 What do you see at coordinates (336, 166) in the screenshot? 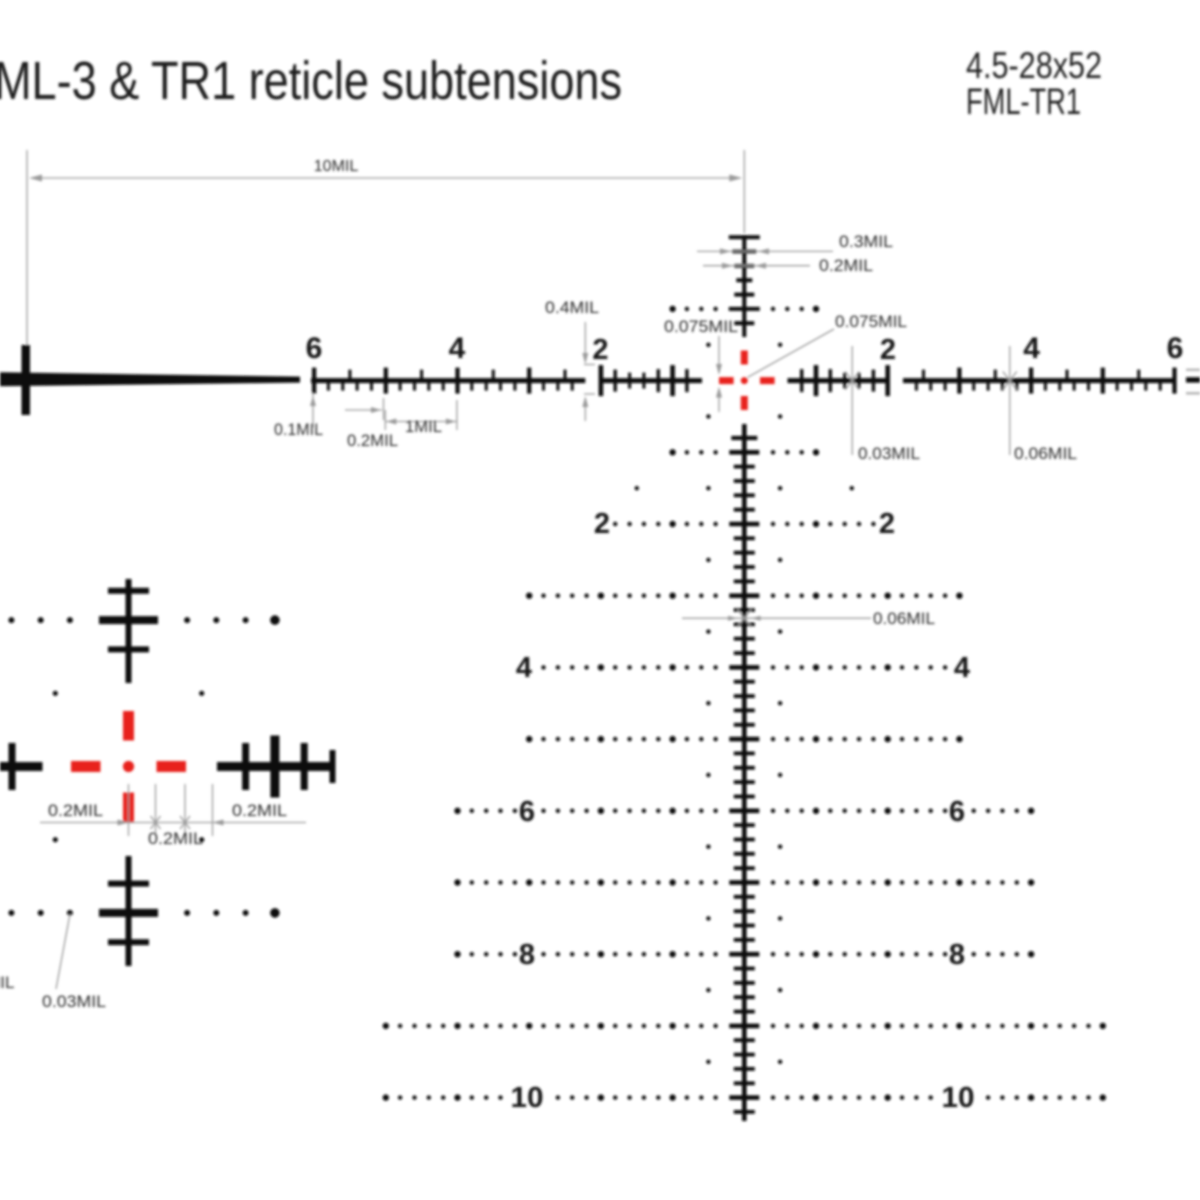
I see `svg-text: 10MIL` at bounding box center [336, 166].